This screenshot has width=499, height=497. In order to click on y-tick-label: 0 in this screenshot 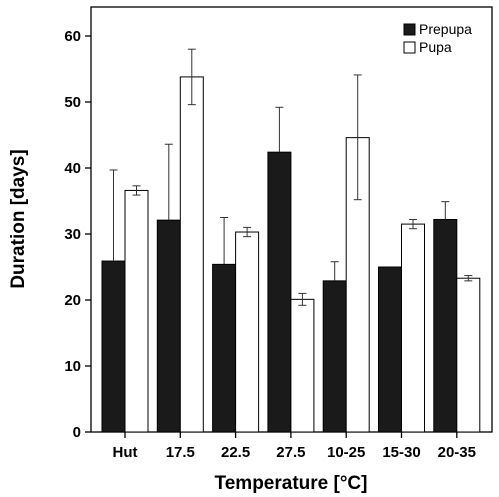, I will do `click(77, 432)`.